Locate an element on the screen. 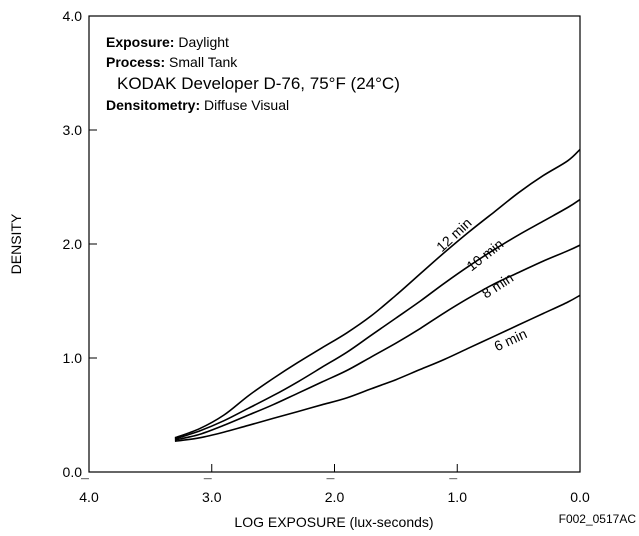 Image resolution: width=639 pixels, height=536 pixels. x-tick-label: 3.0 is located at coordinates (212, 497).